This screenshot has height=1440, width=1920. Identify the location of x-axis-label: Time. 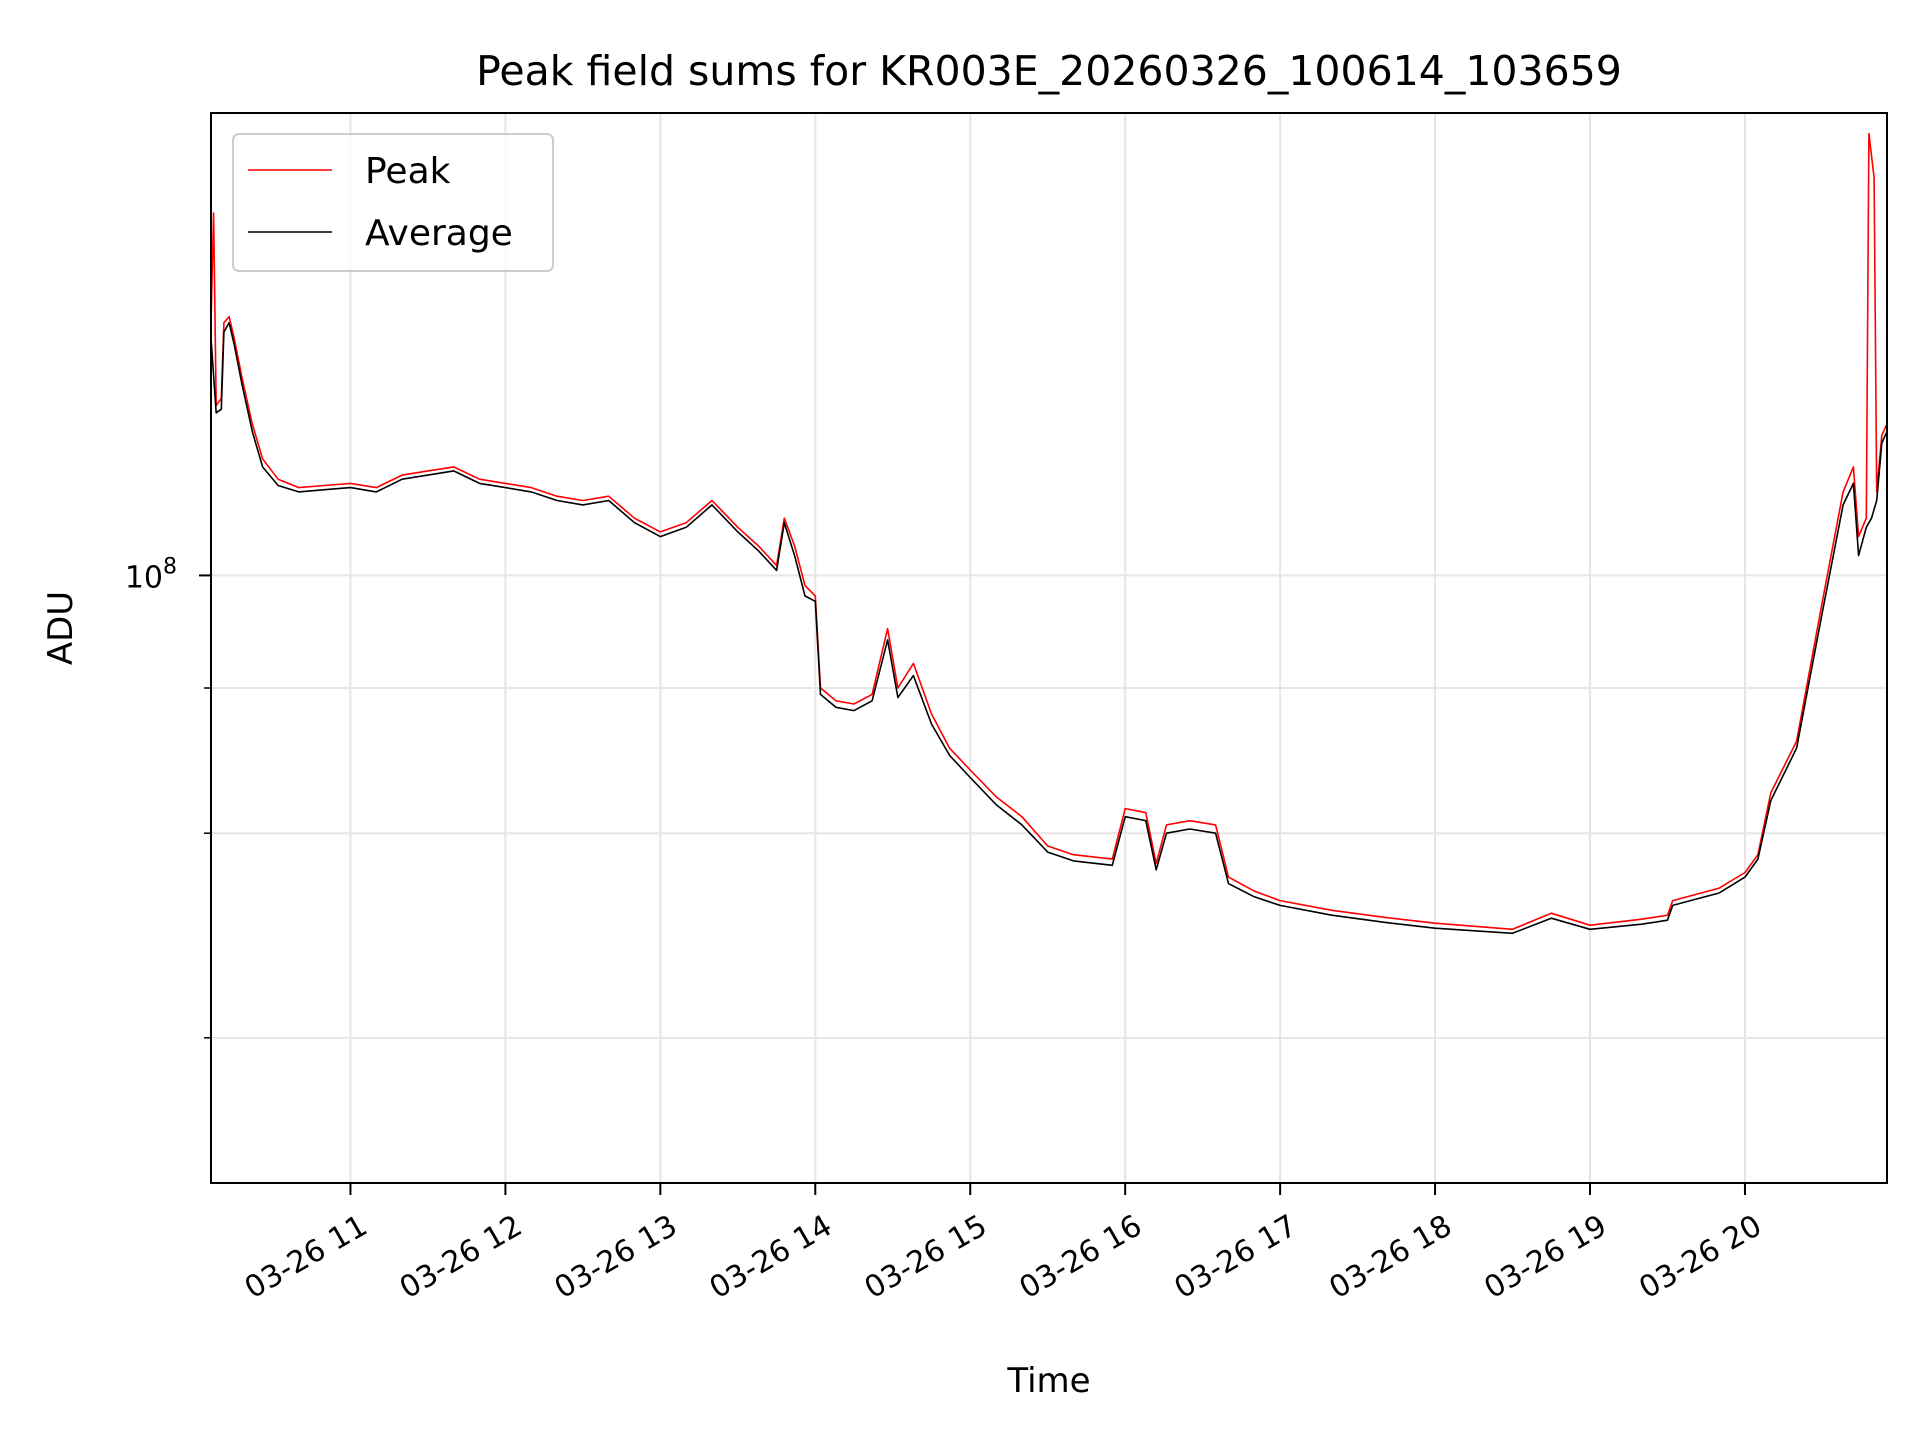
(1048, 1381).